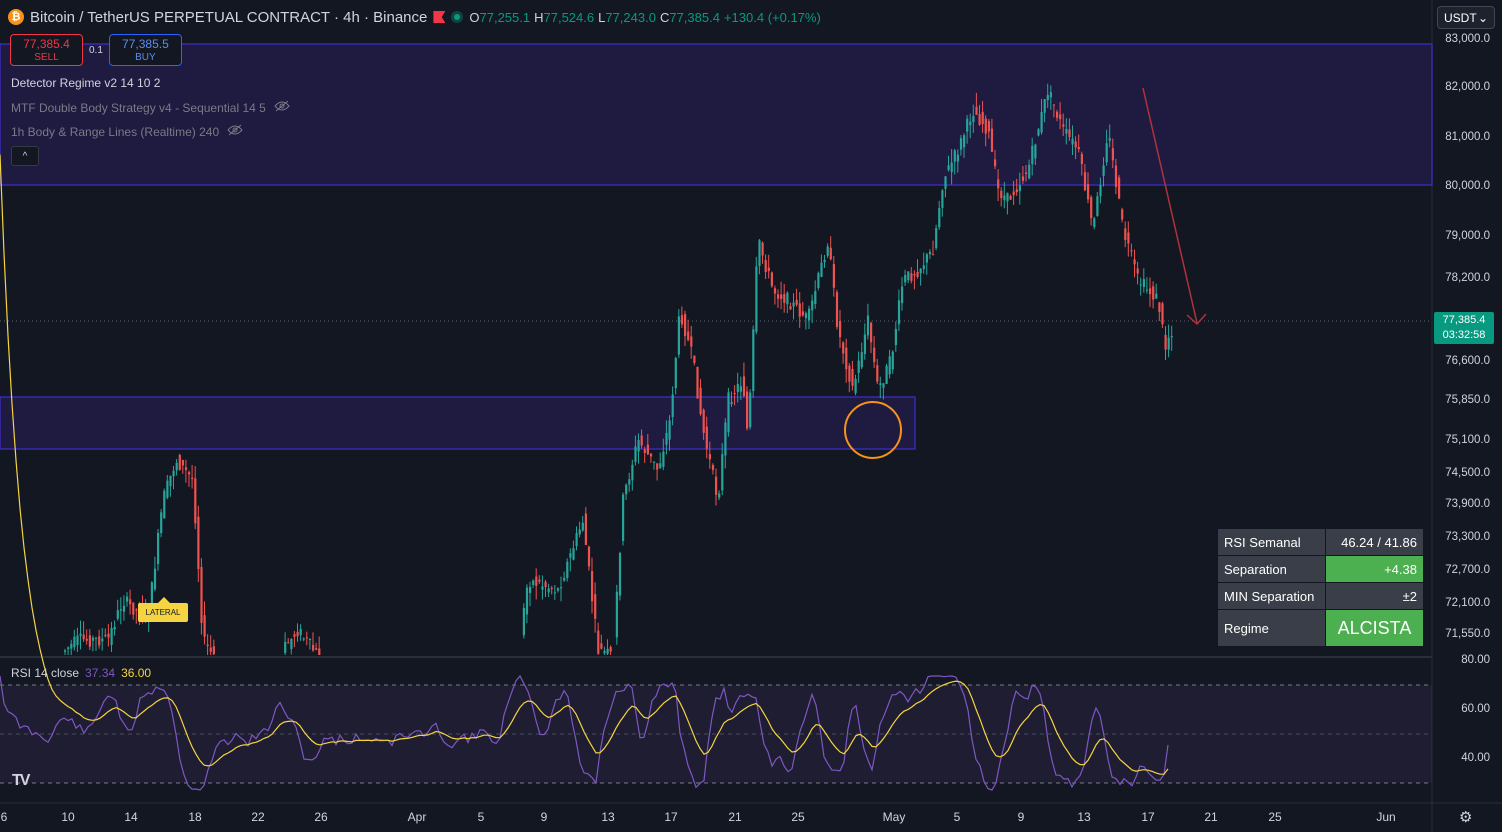  I want to click on gear-icon: ⚙, so click(1466, 817).